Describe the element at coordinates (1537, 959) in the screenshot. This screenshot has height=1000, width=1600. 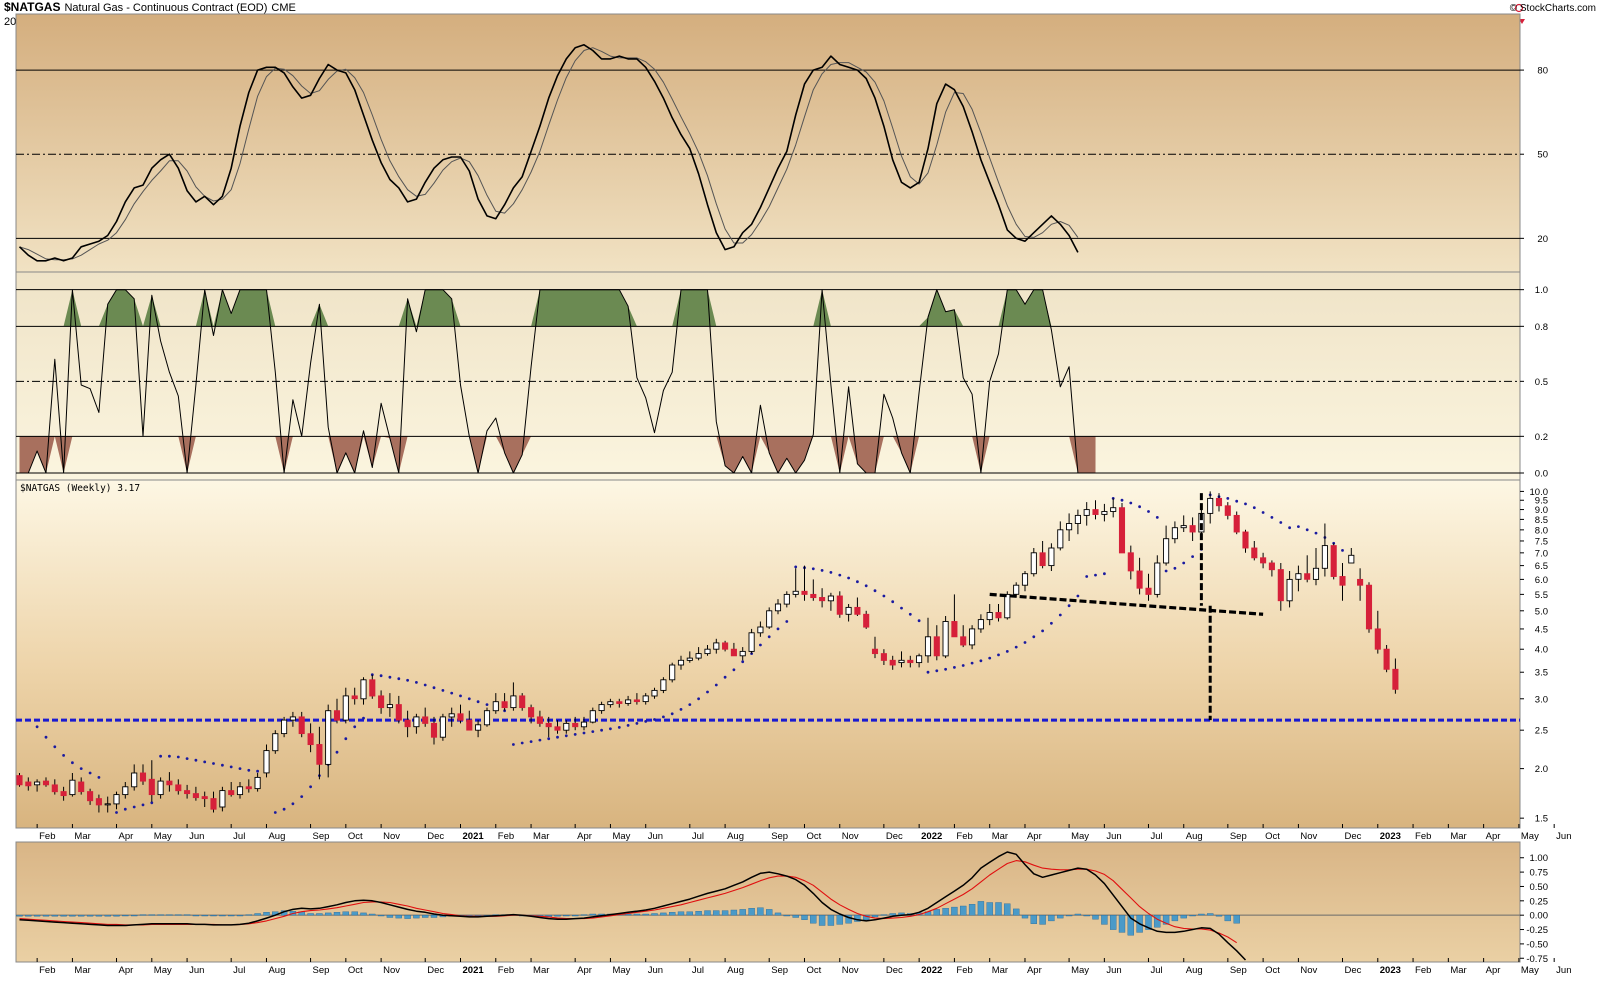
I see `y-tick-label: -0.75` at that location.